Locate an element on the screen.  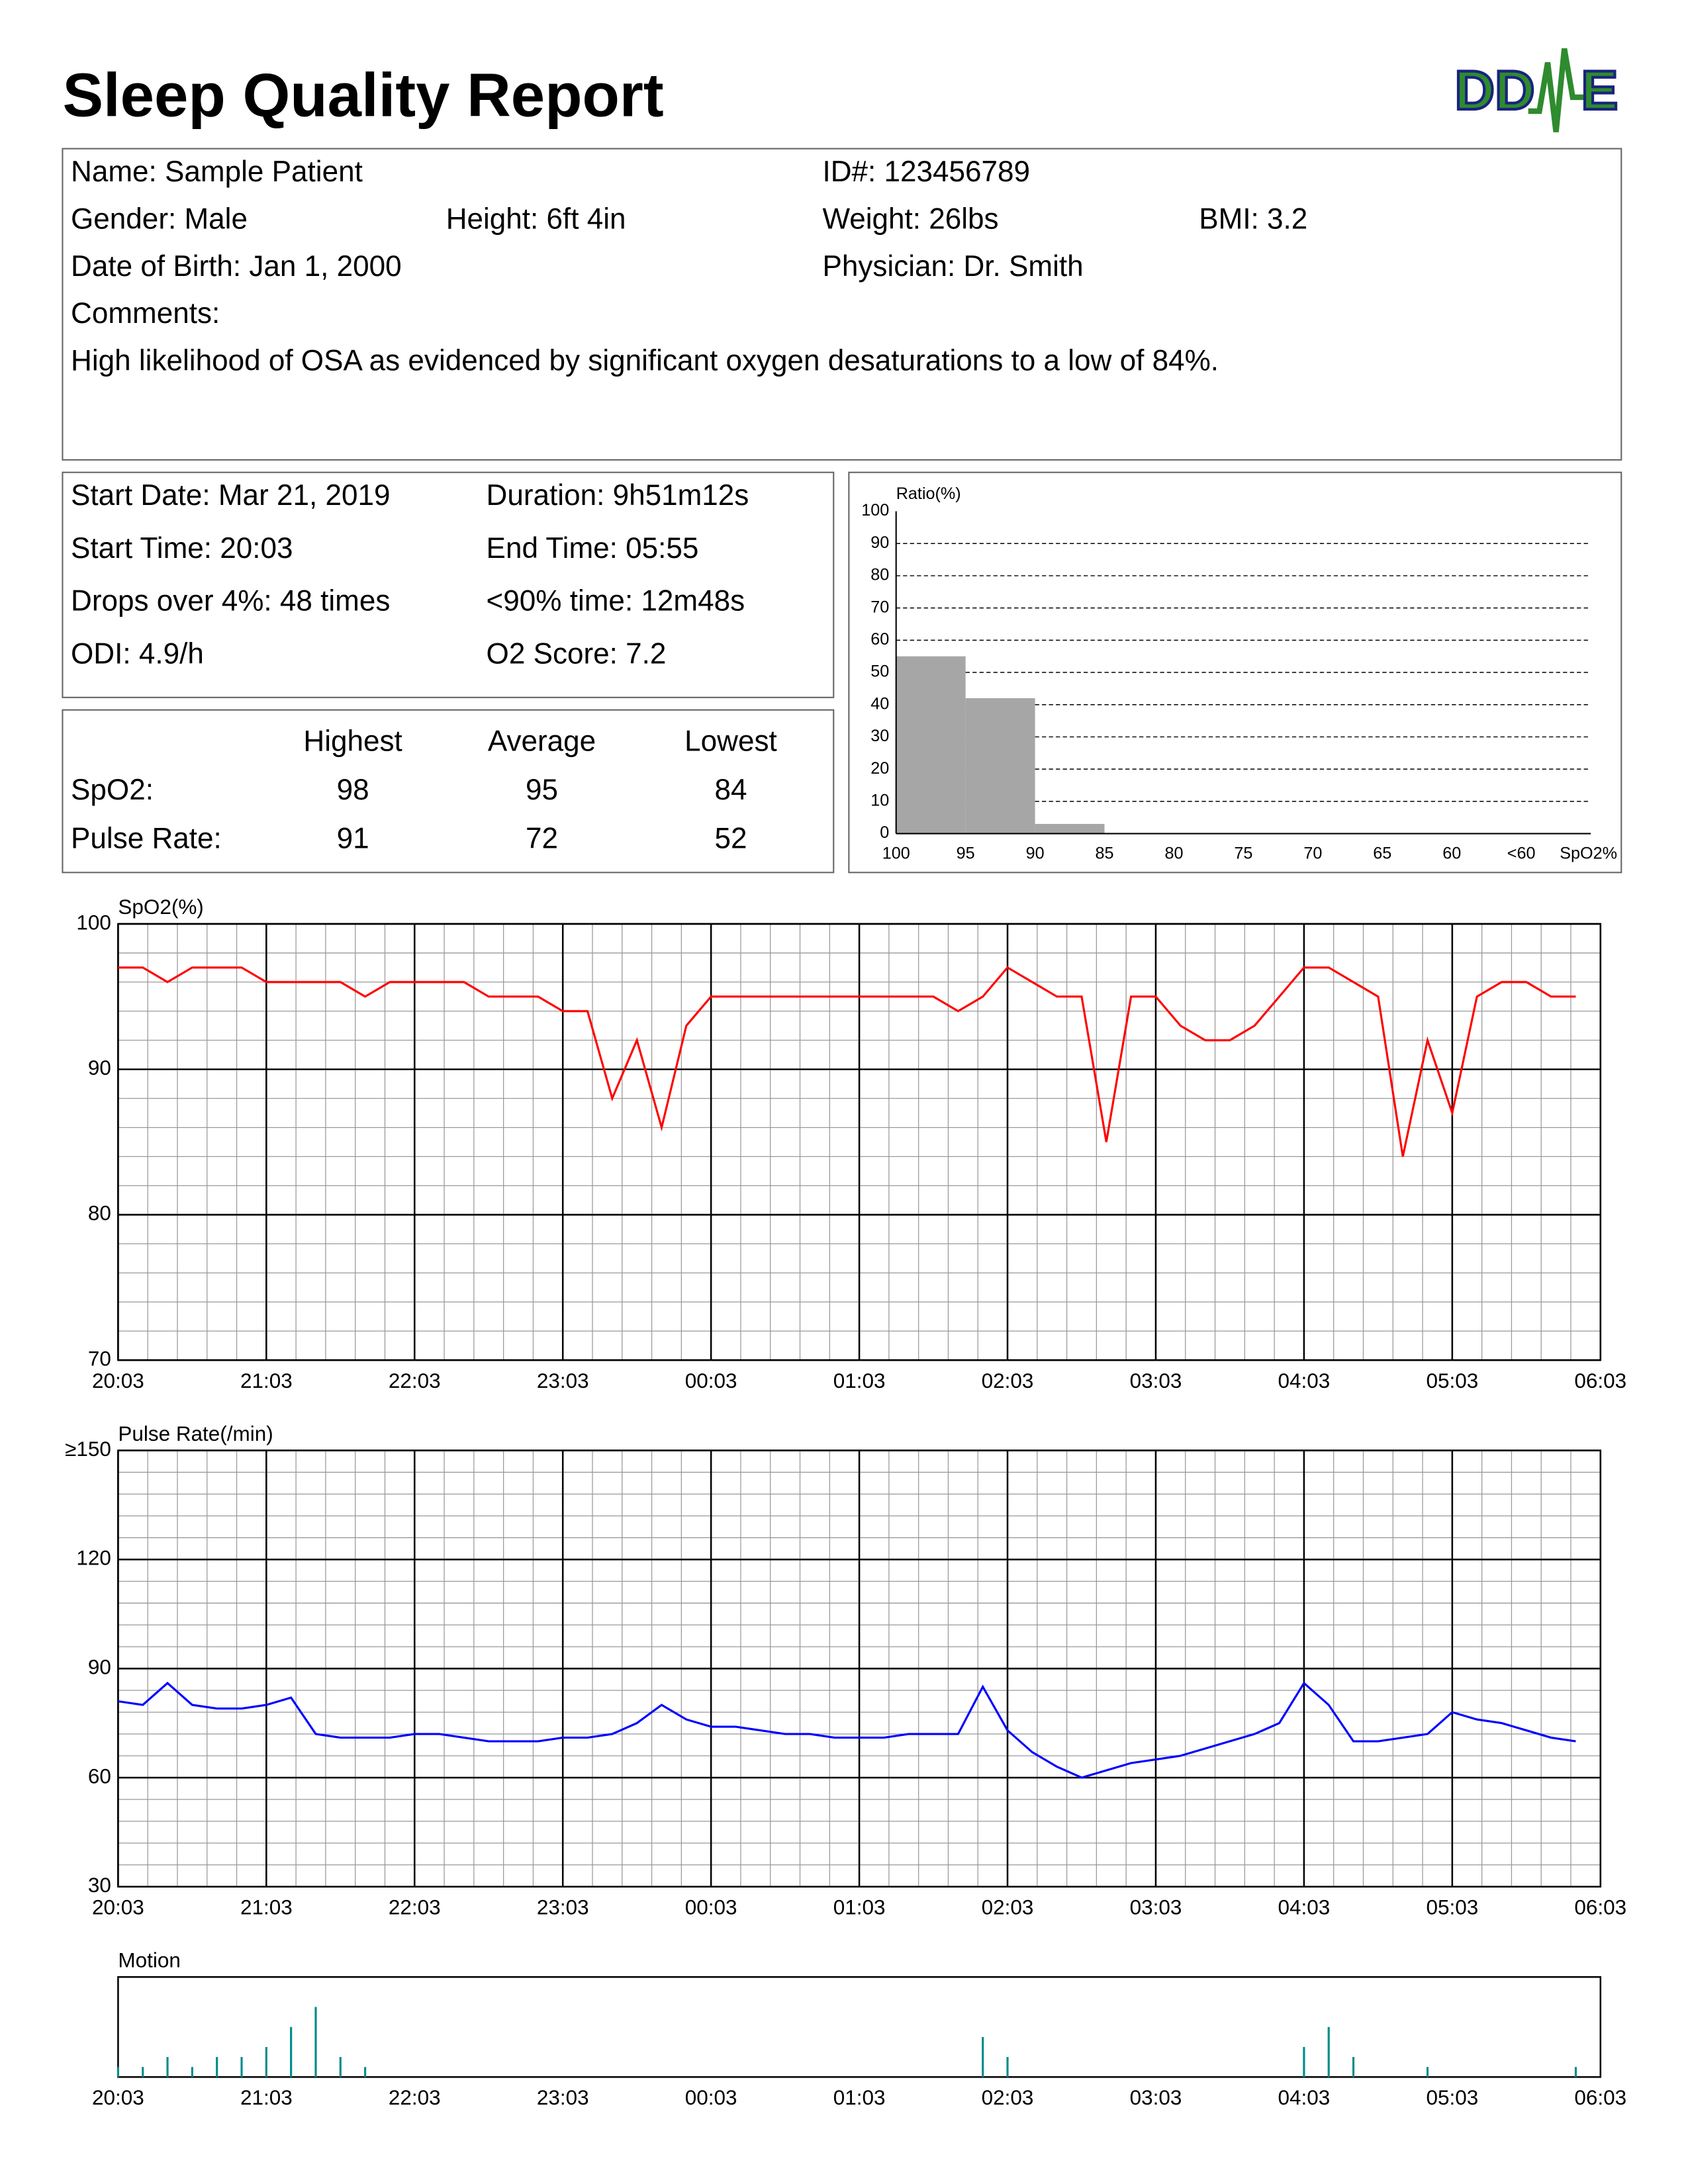
summary-field: ODI: 4.9/h is located at coordinates (137, 653).